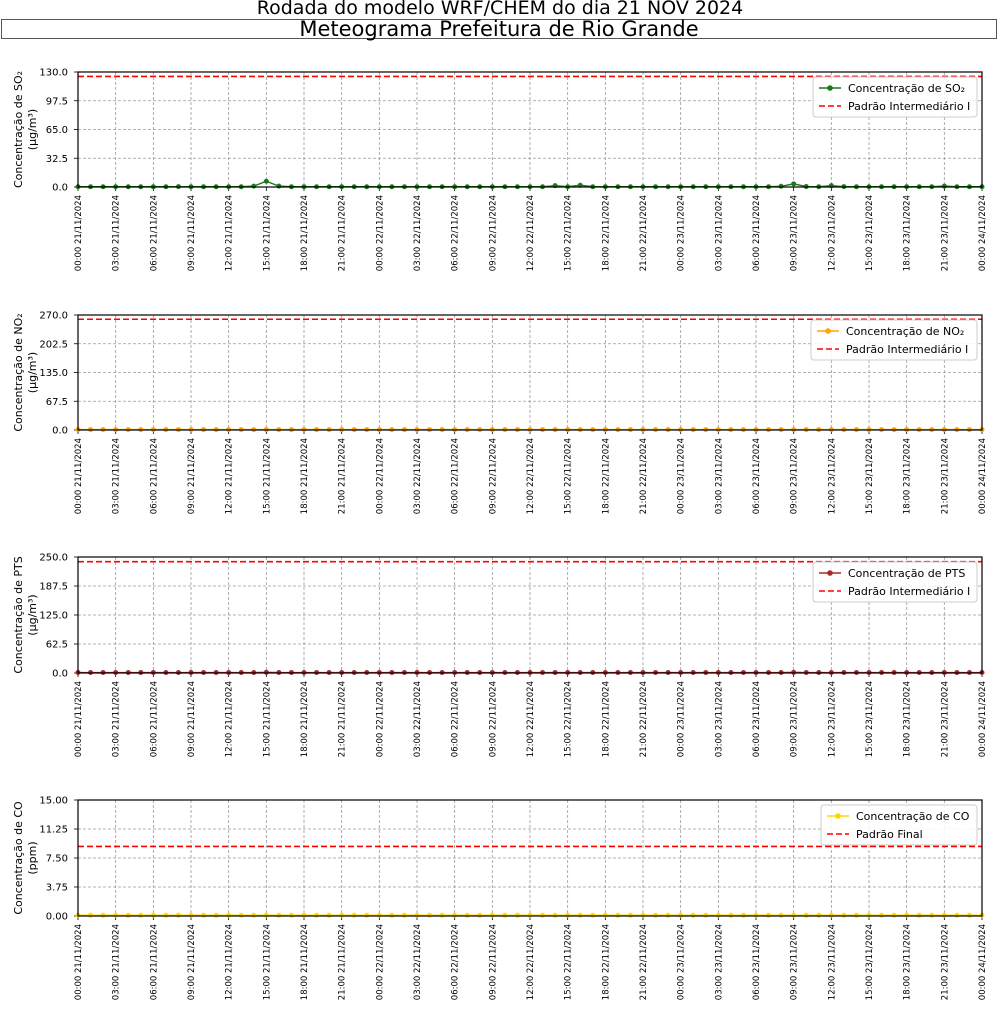 The image size is (1000, 1026). I want to click on y-axis-label: Concentração de NO₂, so click(18, 372).